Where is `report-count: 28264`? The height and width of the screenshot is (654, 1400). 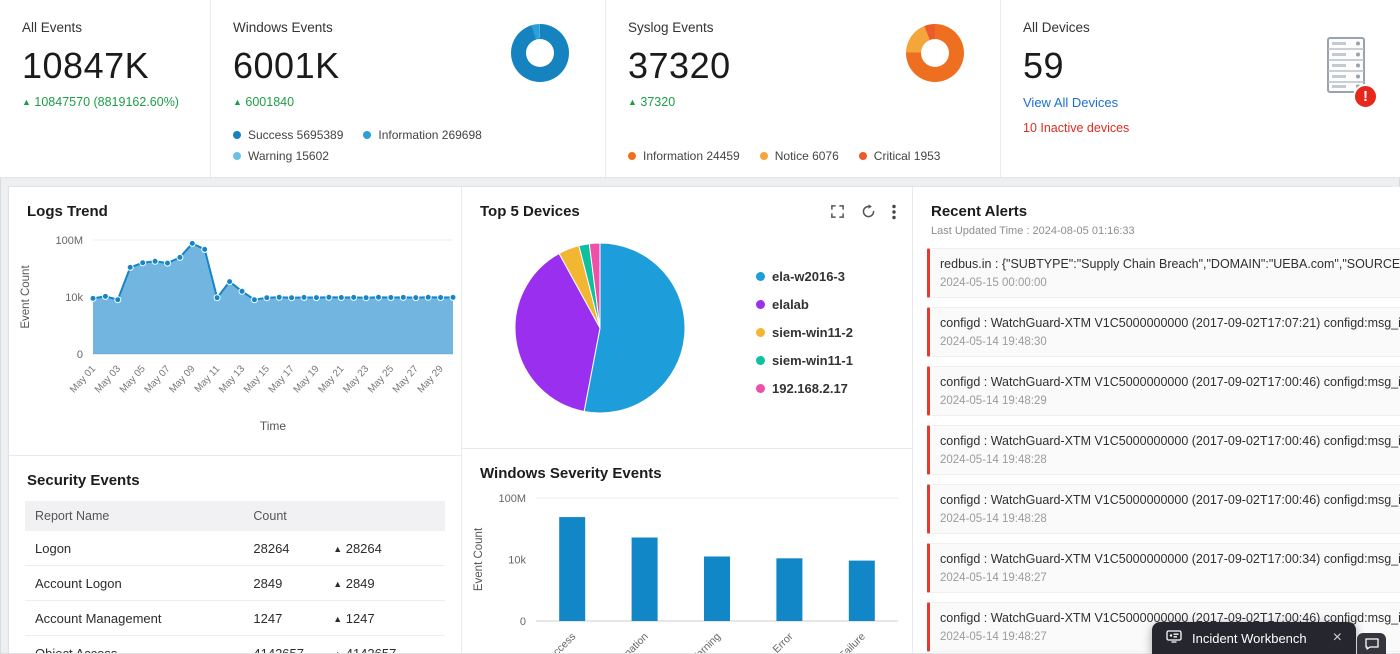
report-count: 28264 is located at coordinates (283, 548).